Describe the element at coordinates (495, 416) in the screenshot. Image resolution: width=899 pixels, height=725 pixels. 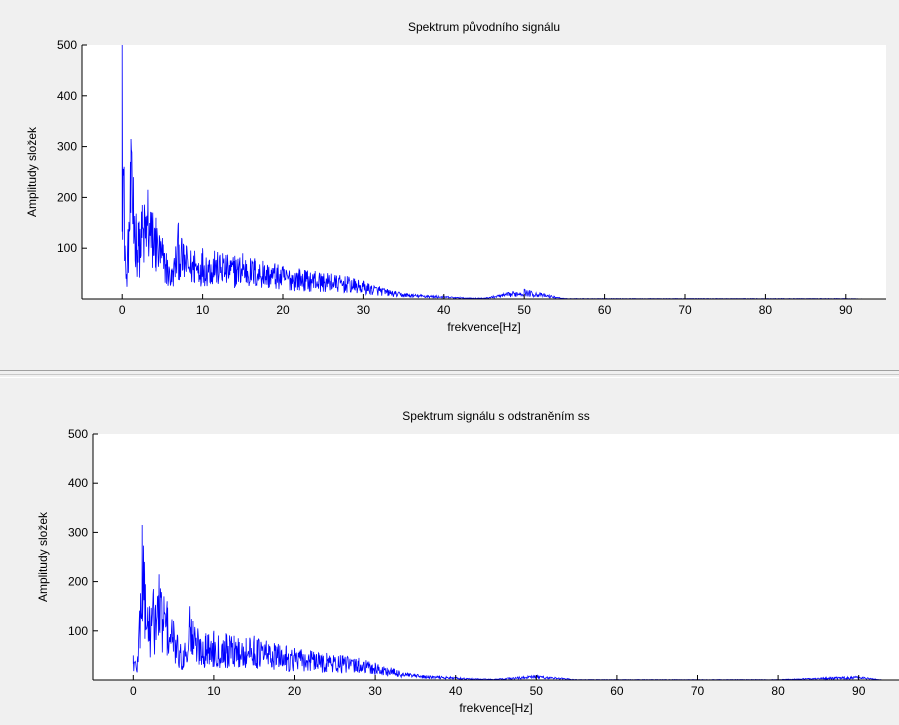
I see `chart-title: Spektrum signálu s odstraněním ss` at that location.